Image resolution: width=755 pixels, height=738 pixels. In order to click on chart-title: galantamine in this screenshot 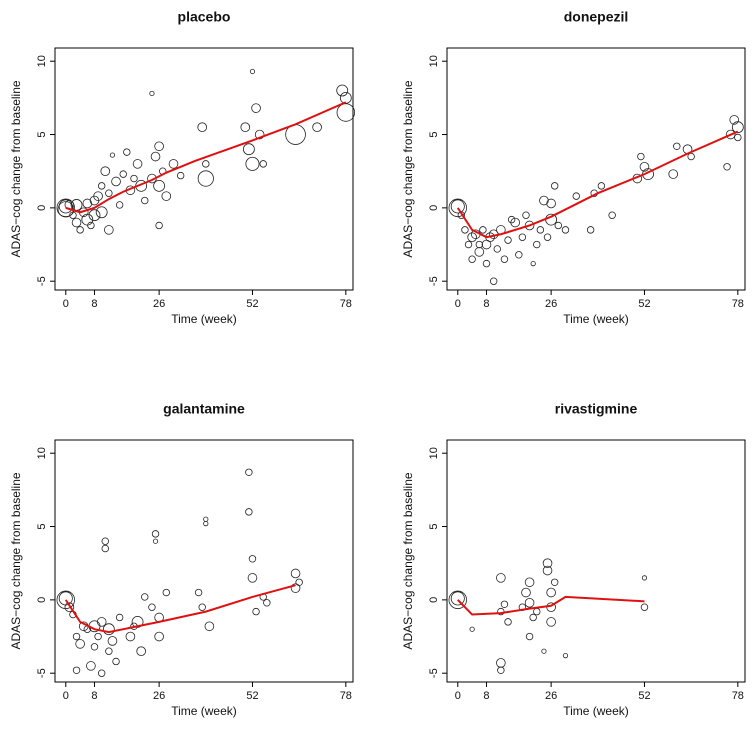, I will do `click(204, 409)`.